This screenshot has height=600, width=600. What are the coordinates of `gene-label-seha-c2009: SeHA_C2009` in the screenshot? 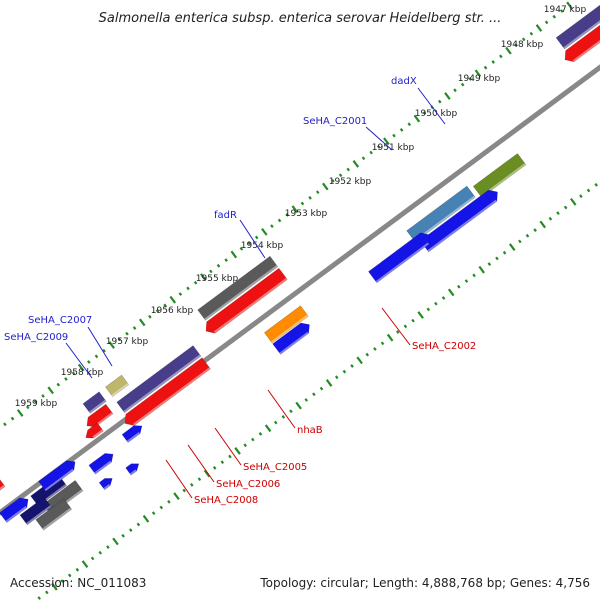 It's located at (36, 337).